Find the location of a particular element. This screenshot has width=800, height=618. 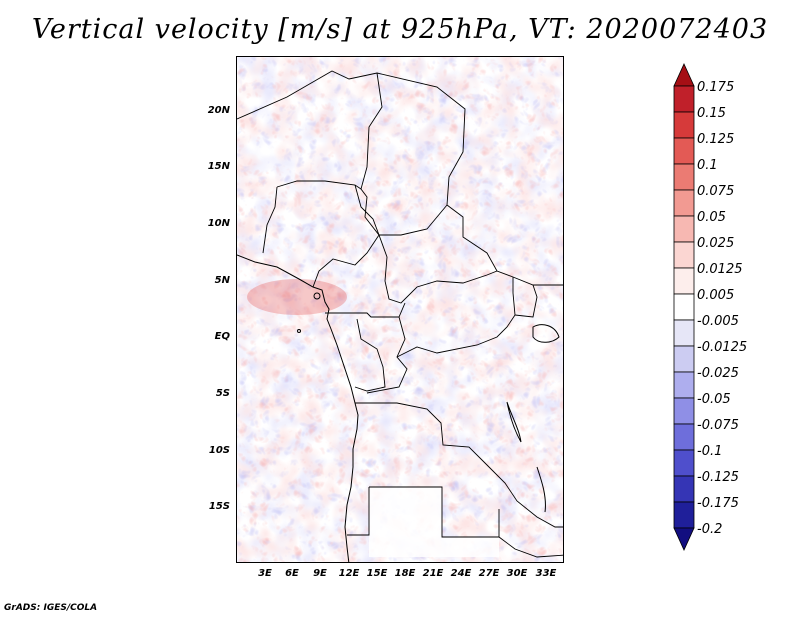

lat-label-15s: 15S is located at coordinates (219, 506).